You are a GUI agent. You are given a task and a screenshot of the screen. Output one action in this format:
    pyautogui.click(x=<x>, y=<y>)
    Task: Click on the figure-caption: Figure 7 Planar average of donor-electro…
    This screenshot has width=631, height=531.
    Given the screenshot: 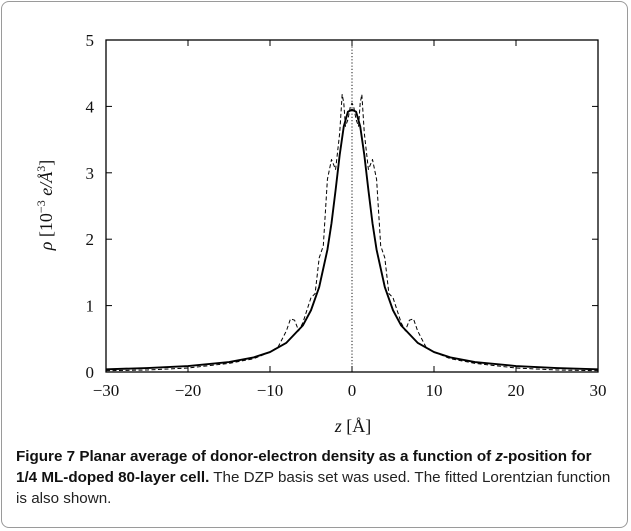 What is the action you would take?
    pyautogui.click(x=316, y=477)
    